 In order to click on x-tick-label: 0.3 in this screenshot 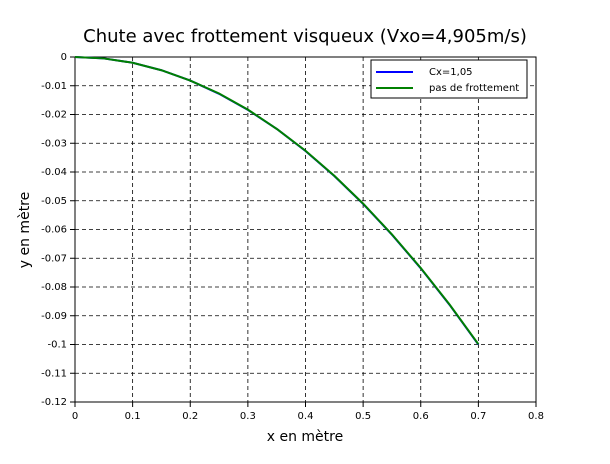, I will do `click(248, 416)`.